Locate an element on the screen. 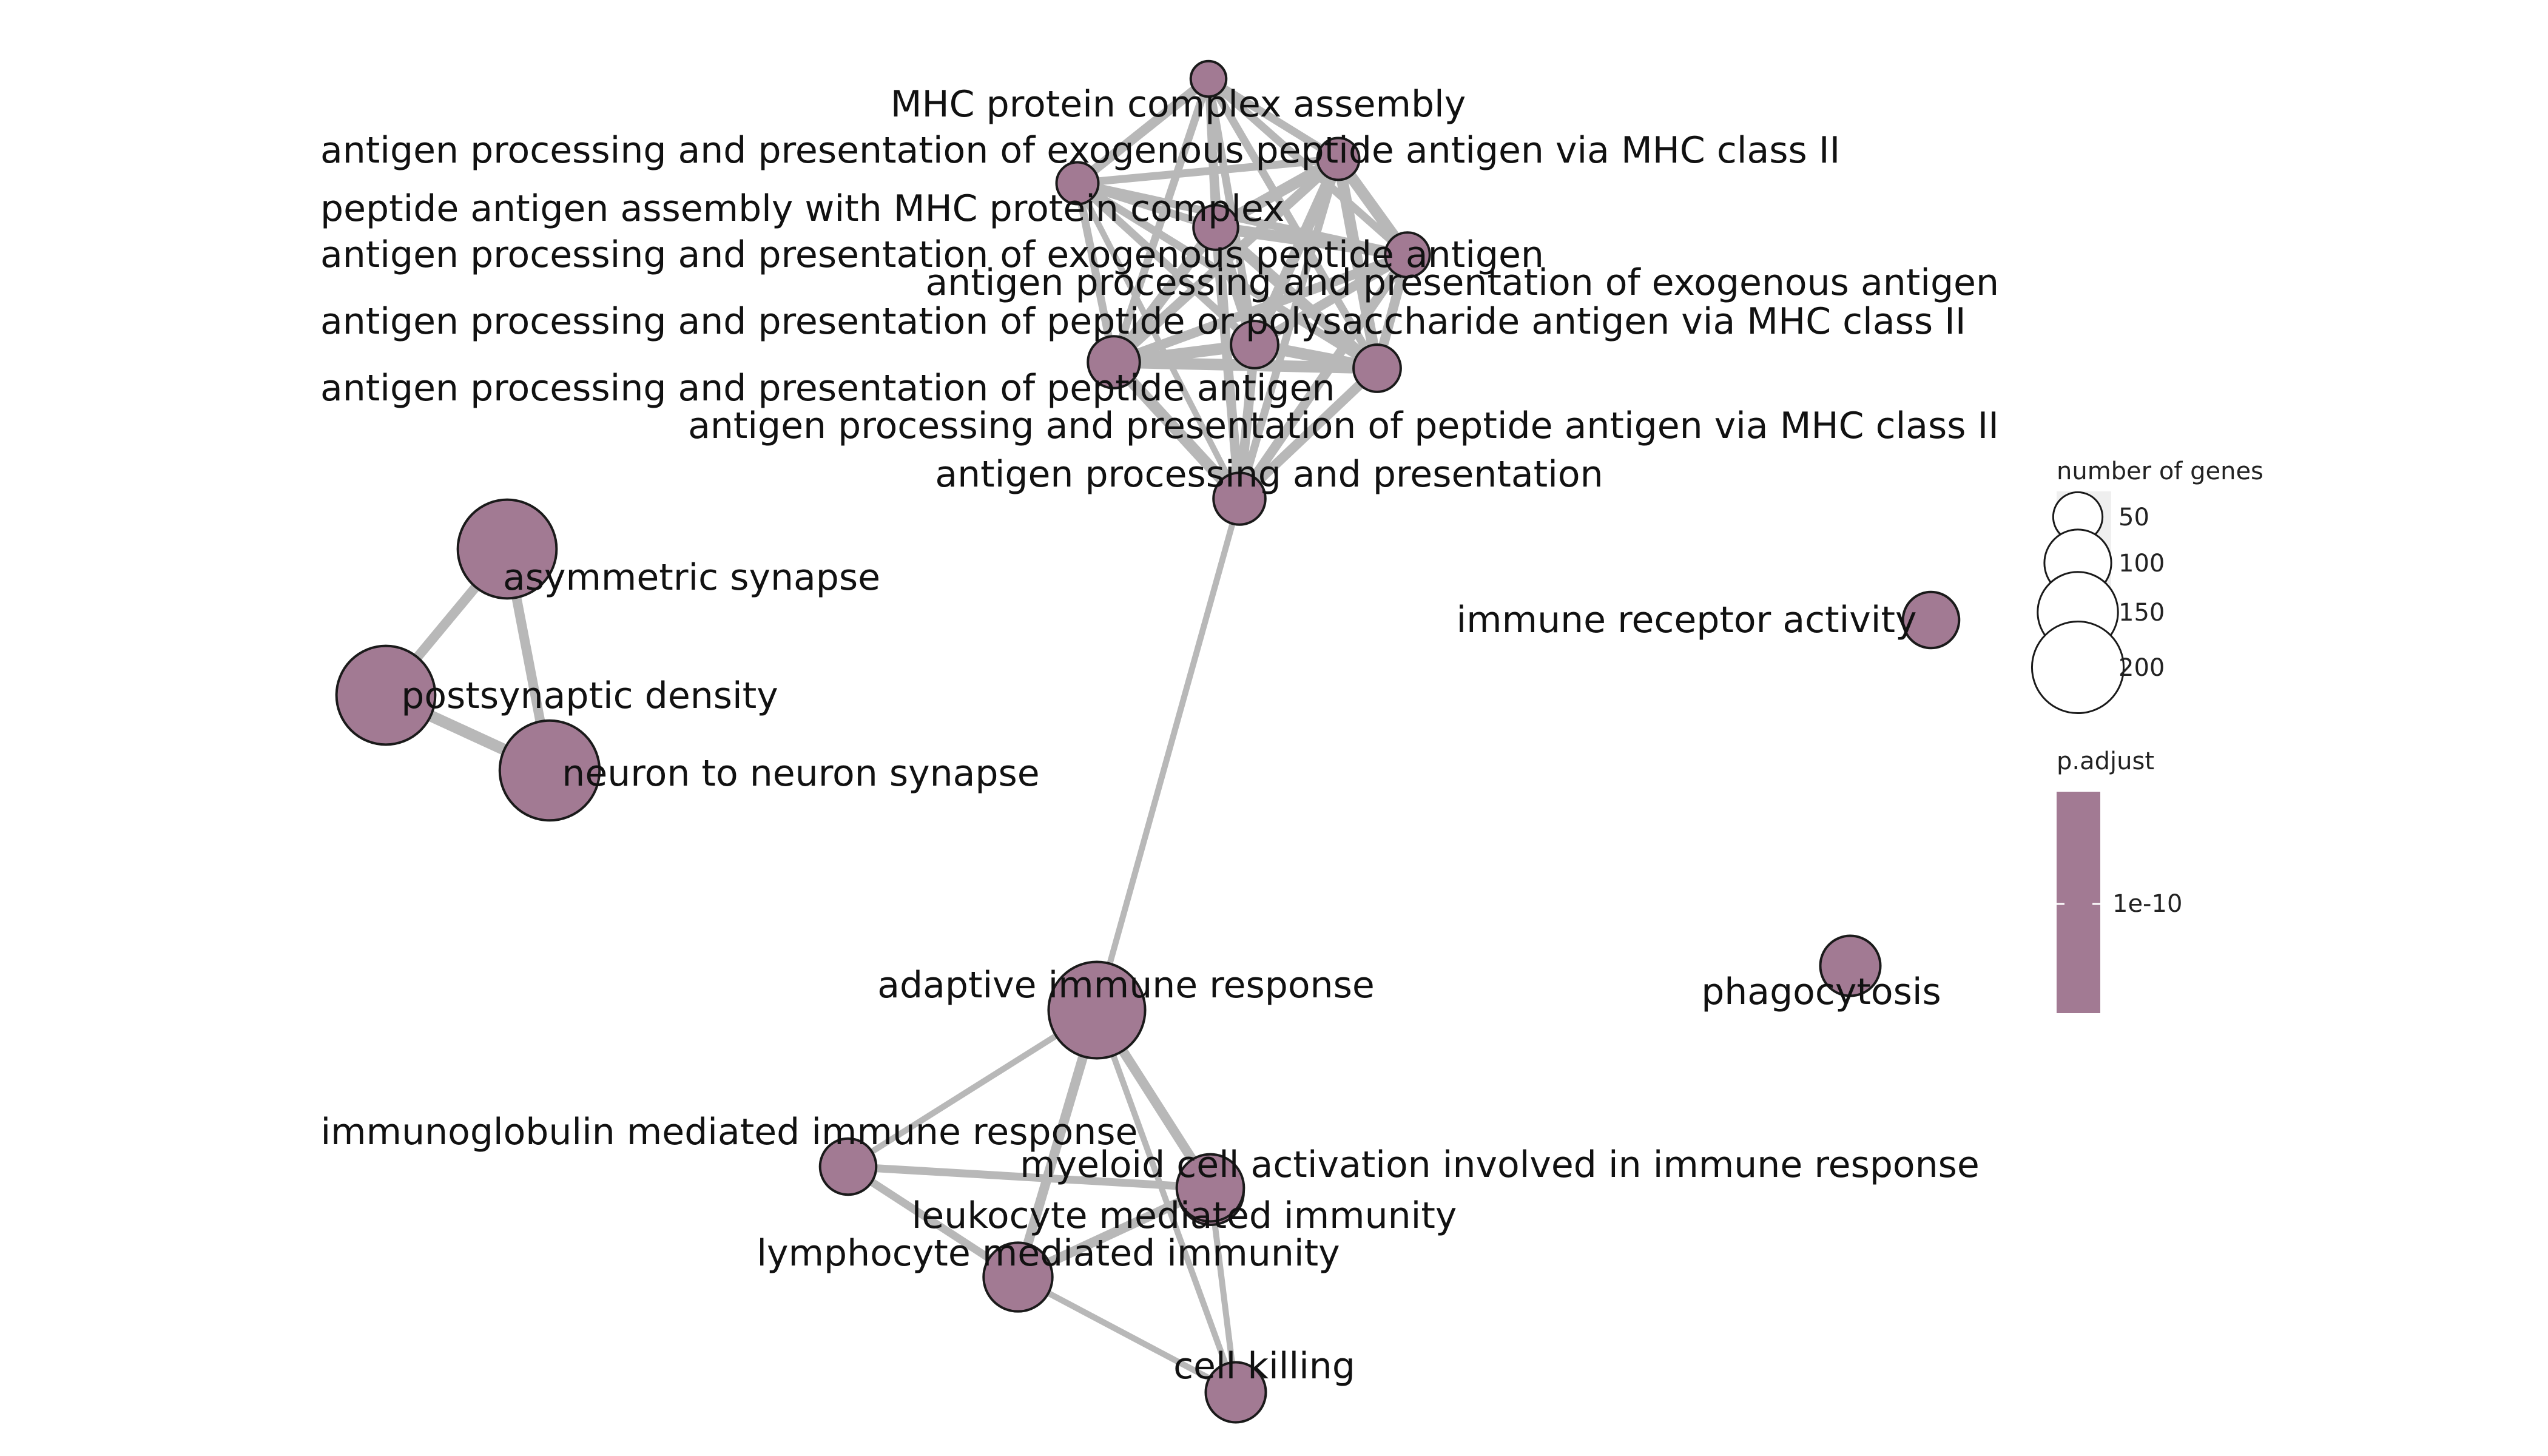 The height and width of the screenshot is (1456, 2548). edge-app_exo_pep-app_exo_antigen is located at coordinates (1312, 241).